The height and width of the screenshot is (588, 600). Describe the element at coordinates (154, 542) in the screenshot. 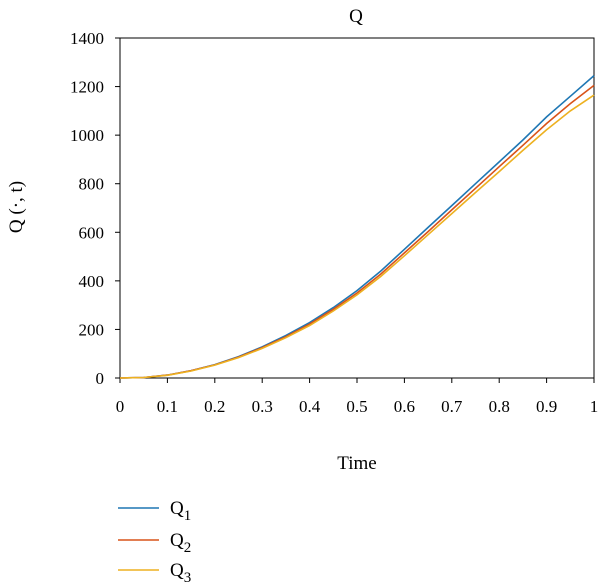

I see `legend: Q1 Q2 Q3` at that location.